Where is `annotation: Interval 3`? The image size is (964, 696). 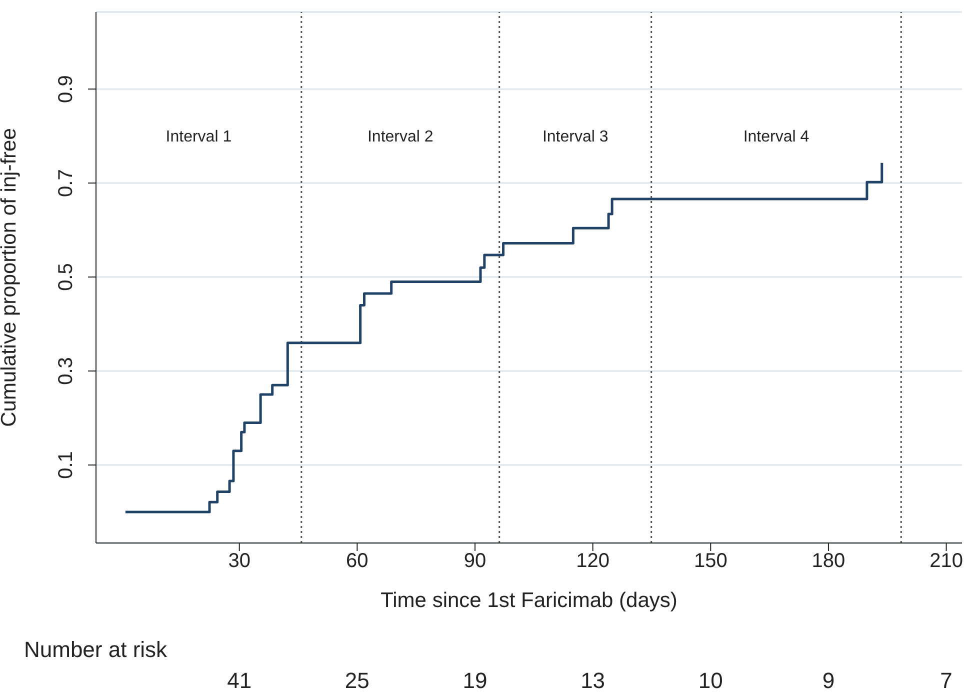 annotation: Interval 3 is located at coordinates (575, 137).